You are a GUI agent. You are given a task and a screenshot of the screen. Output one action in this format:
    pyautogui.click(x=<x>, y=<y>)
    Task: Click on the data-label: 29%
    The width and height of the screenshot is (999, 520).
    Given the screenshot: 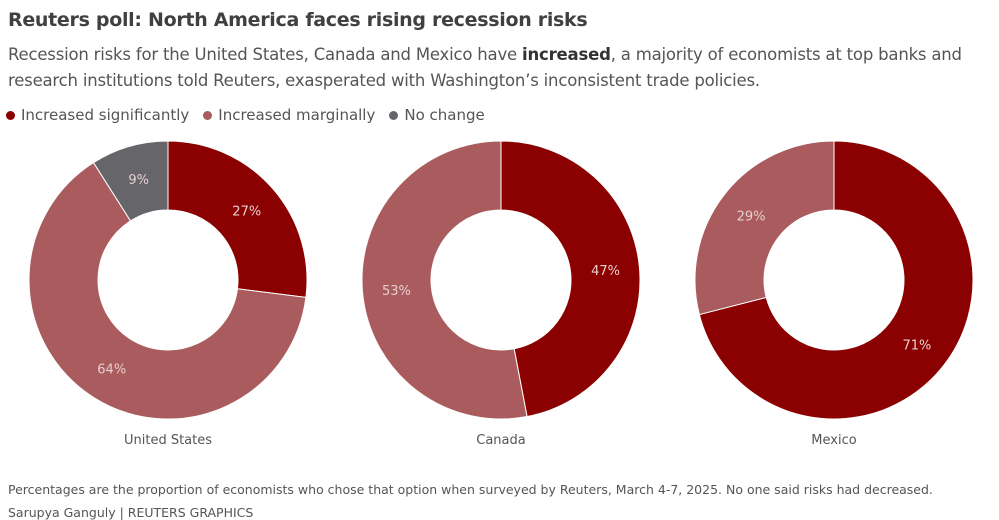 What is the action you would take?
    pyautogui.click(x=751, y=217)
    